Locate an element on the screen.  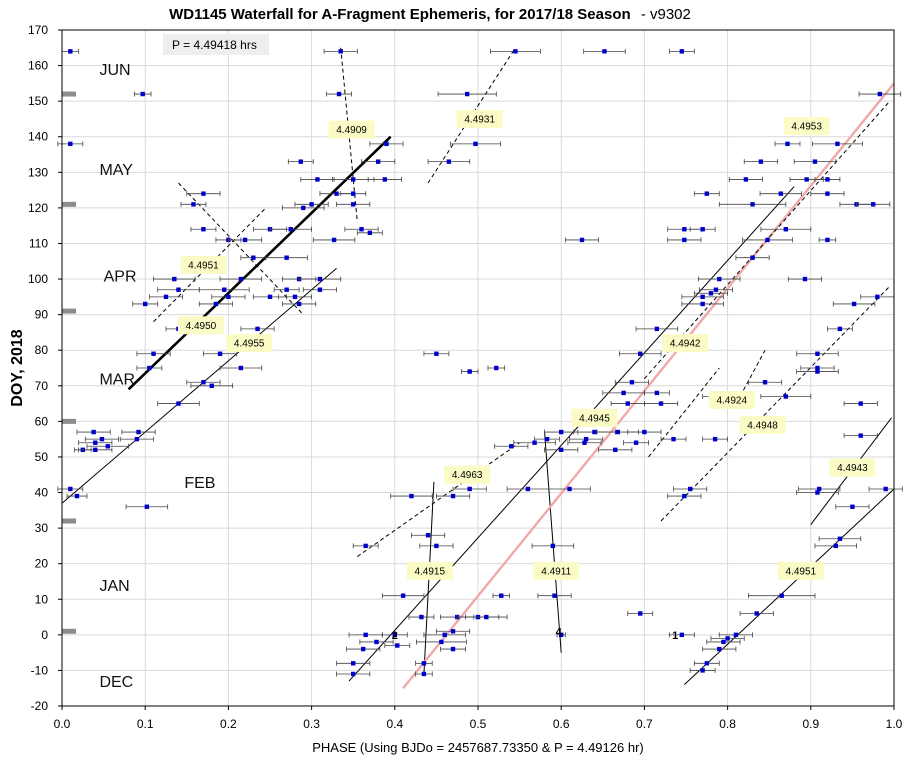
fragment-labels: 2 4 1 is located at coordinates (535, 634).